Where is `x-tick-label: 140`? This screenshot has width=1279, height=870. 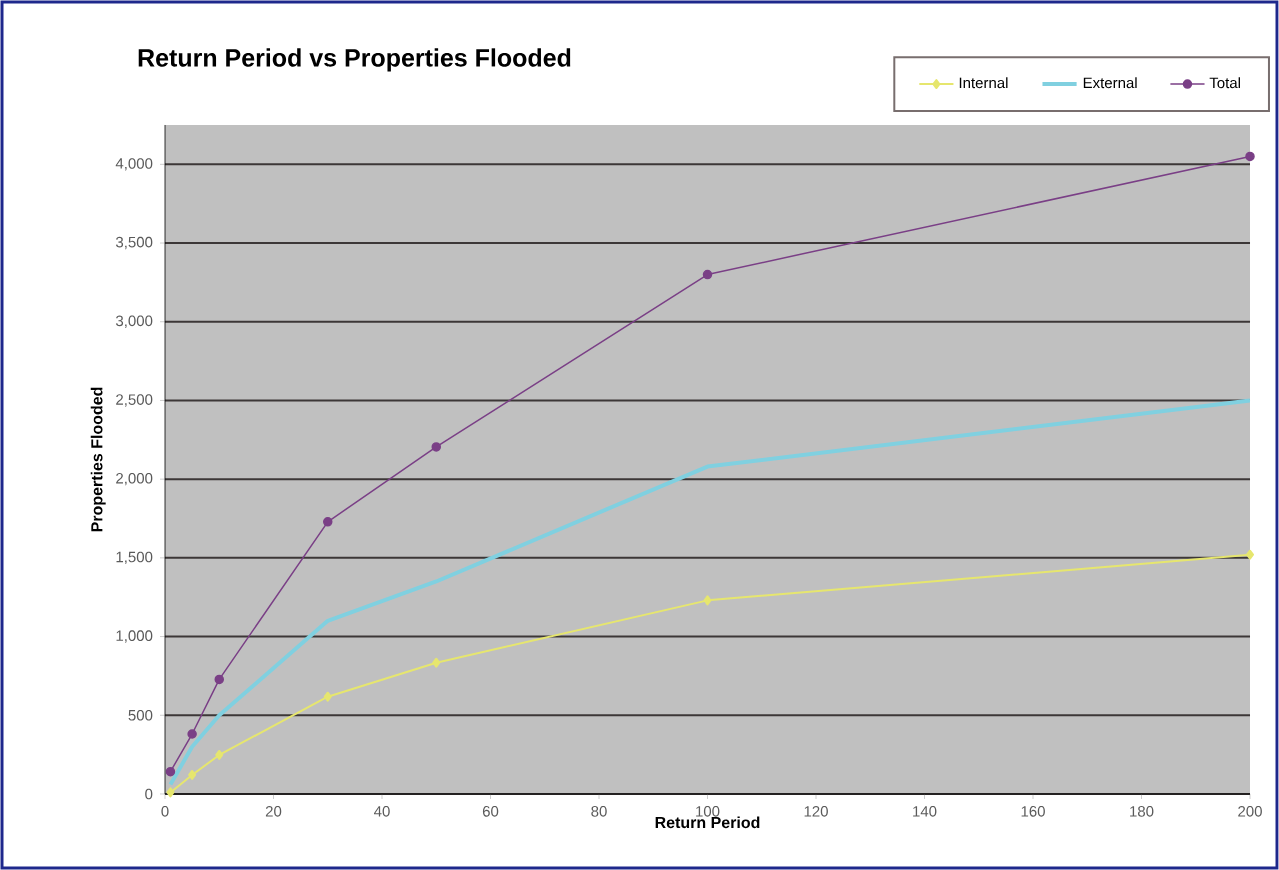 x-tick-label: 140 is located at coordinates (925, 811).